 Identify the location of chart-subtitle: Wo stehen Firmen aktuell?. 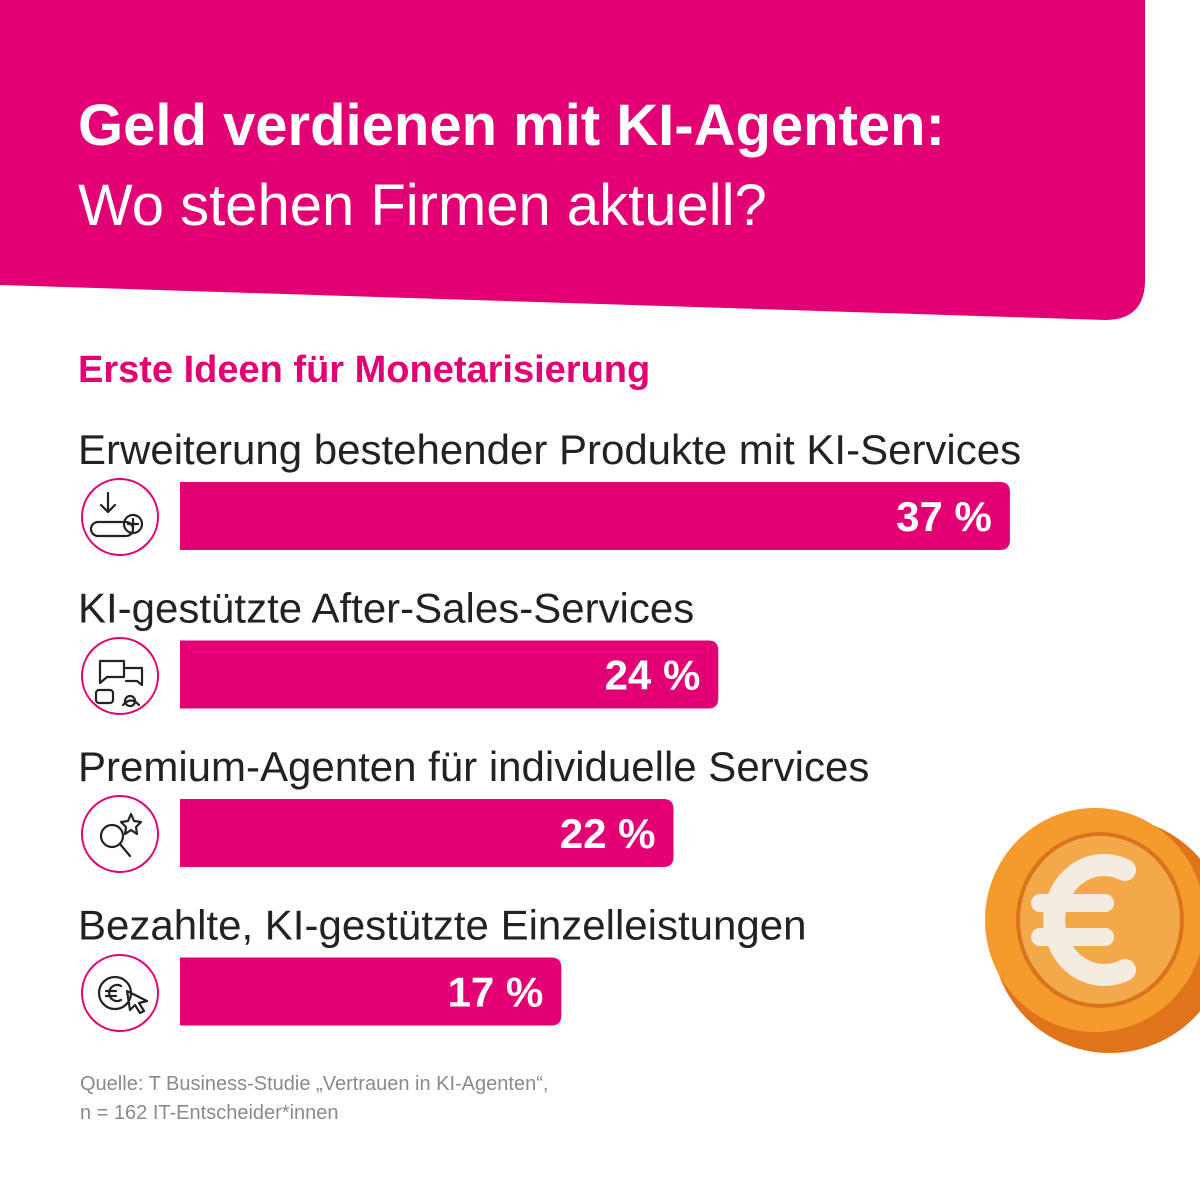
(422, 205).